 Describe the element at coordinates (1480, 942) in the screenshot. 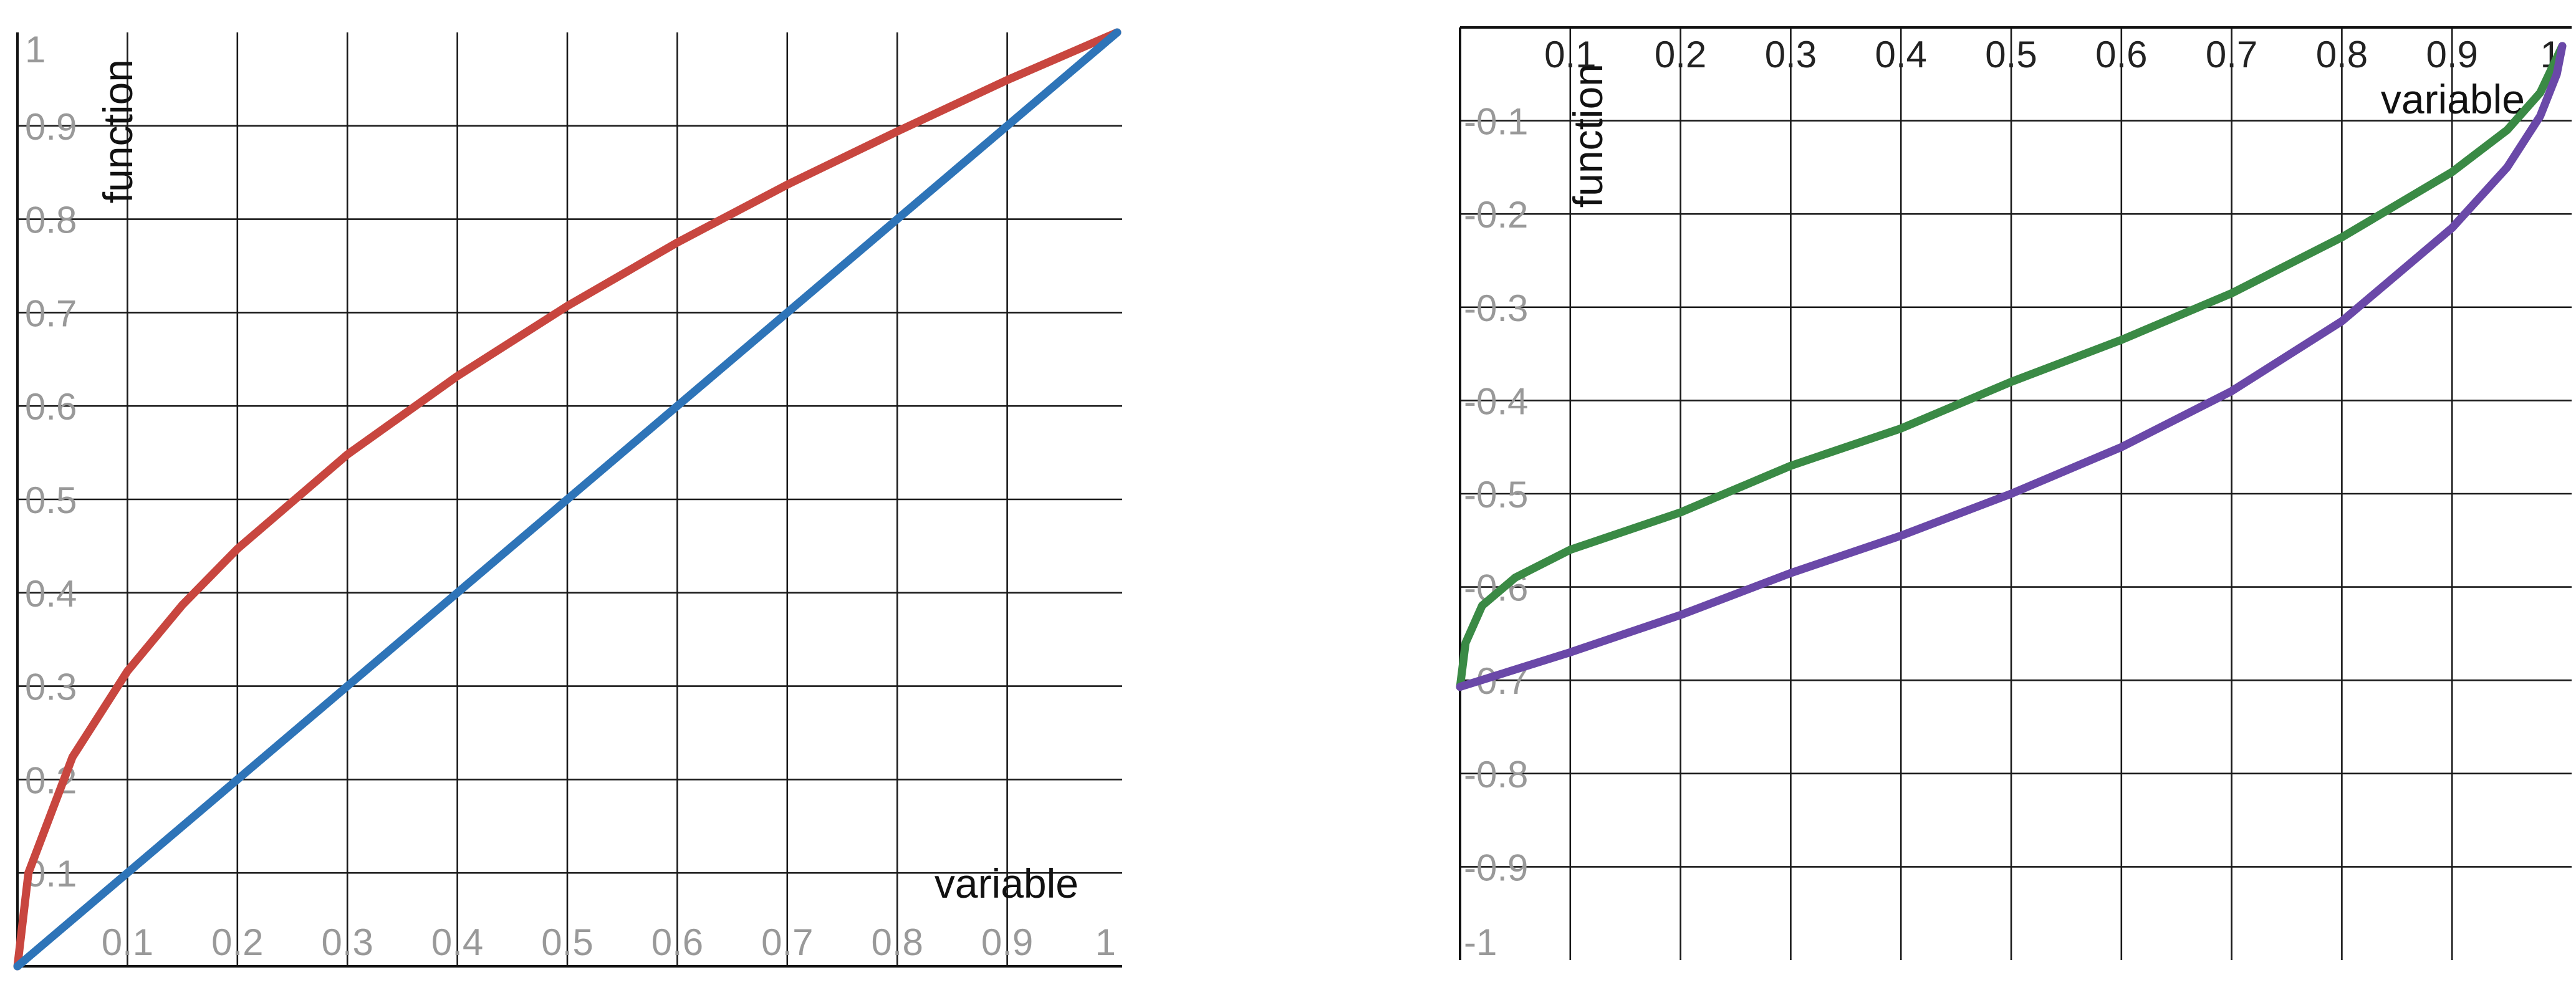

I see `right-y-tick-label: -1` at that location.